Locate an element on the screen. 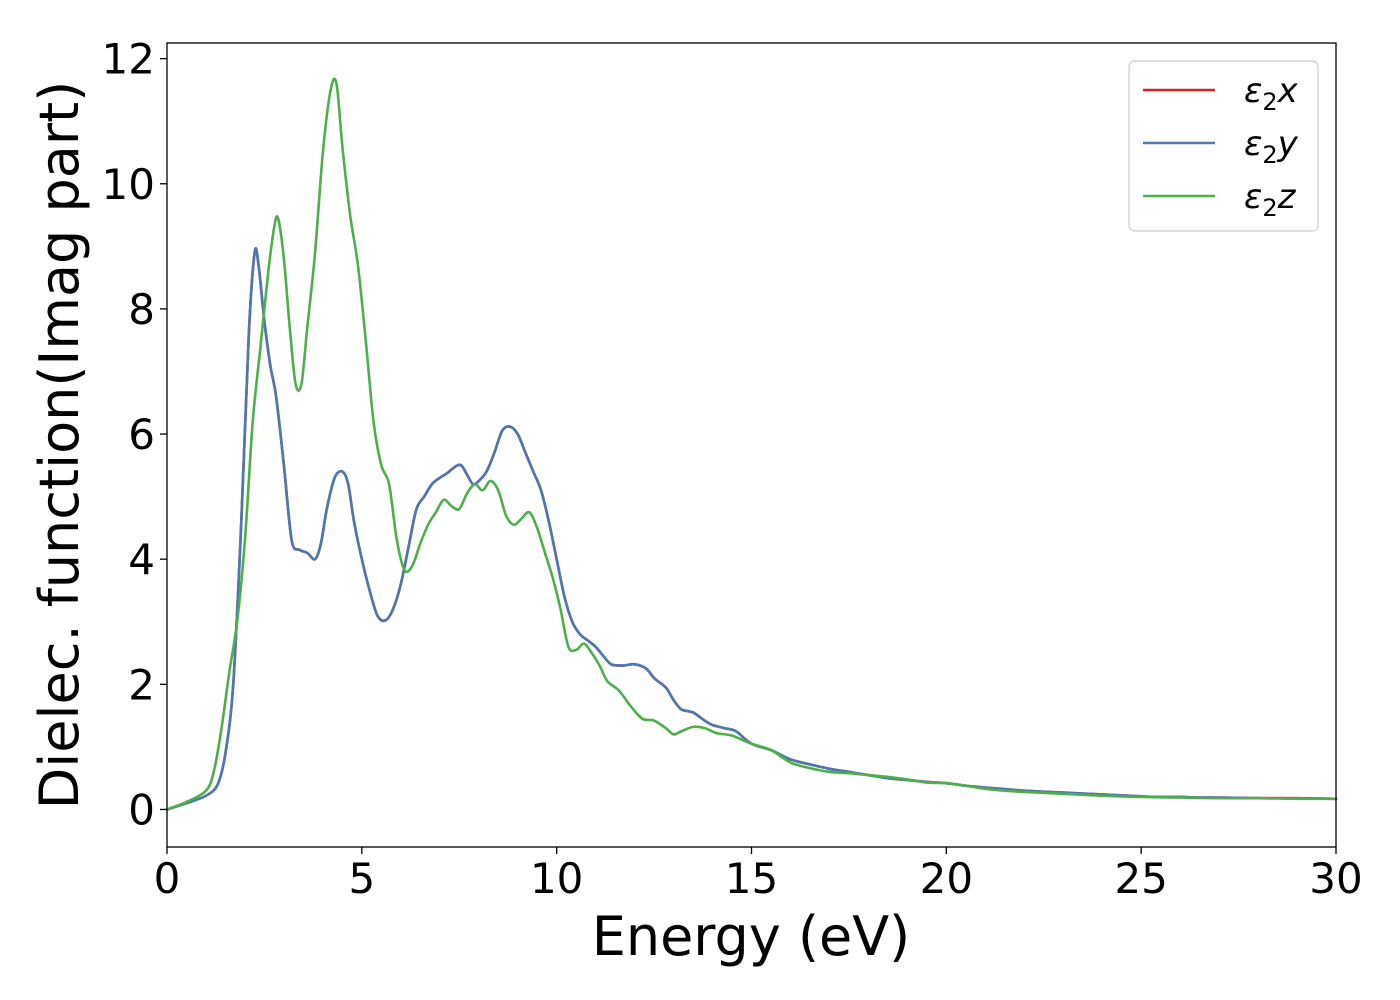 The image size is (1400, 1000). legend-items: ε2x ε2y ε2z is located at coordinates (1221, 146).